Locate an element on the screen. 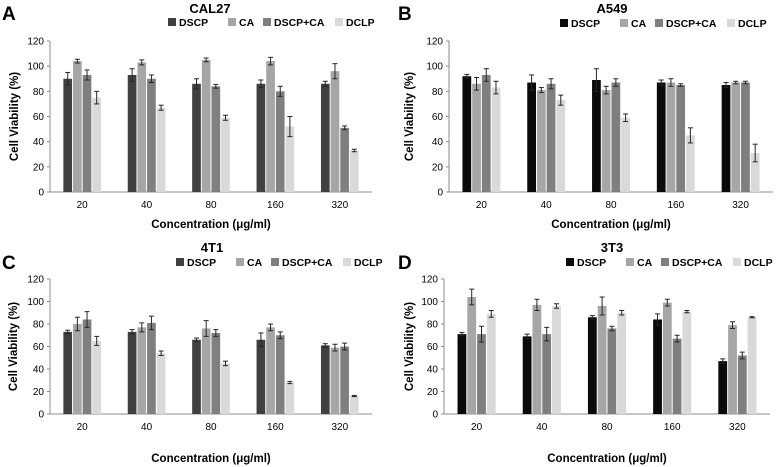 The width and height of the screenshot is (782, 467). x-axis-title: Concentration (μg/ml) is located at coordinates (611, 225).